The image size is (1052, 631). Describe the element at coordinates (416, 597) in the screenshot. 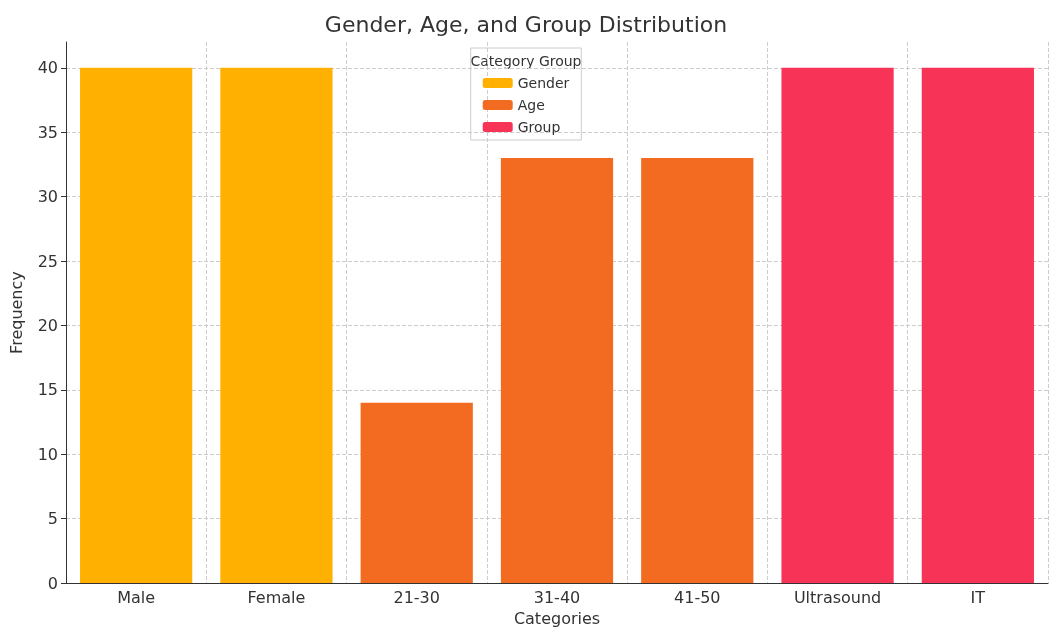

I see `x-tick-label: 21-30` at that location.